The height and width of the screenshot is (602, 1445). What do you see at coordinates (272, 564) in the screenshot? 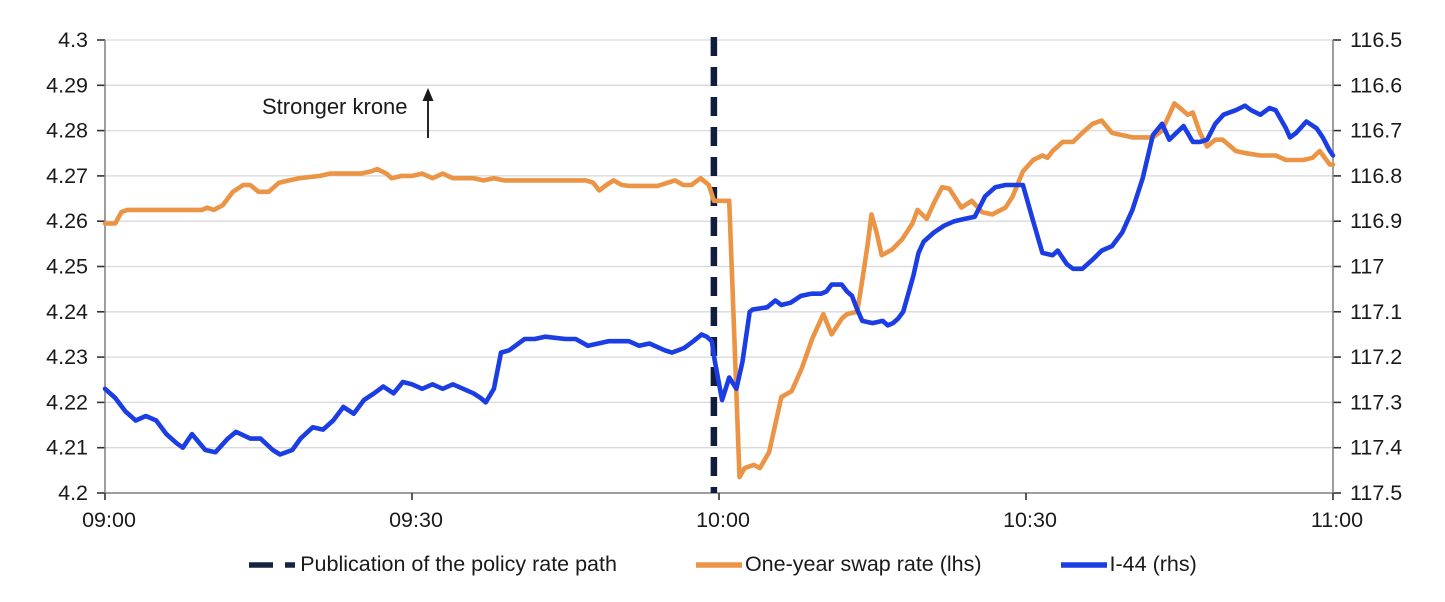
I see `dashed-line-icon` at bounding box center [272, 564].